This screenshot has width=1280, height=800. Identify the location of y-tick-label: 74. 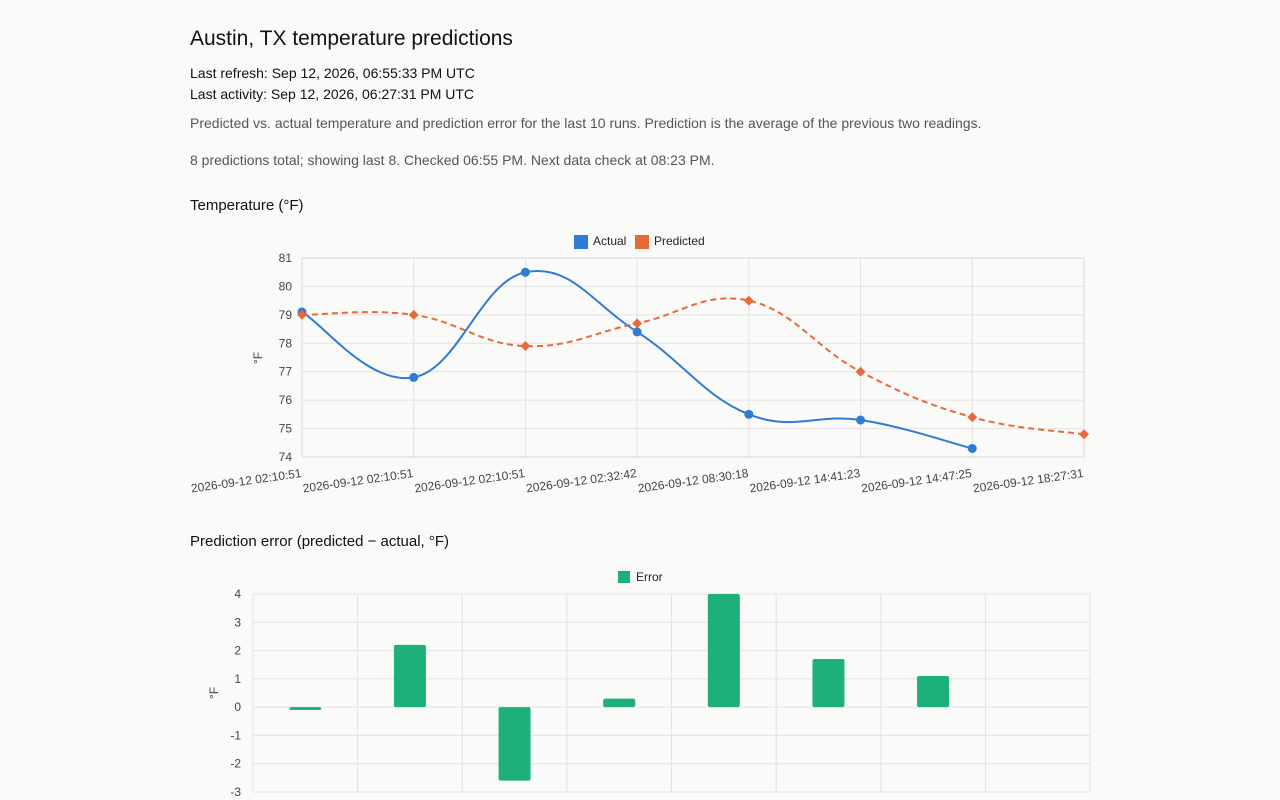
(286, 457).